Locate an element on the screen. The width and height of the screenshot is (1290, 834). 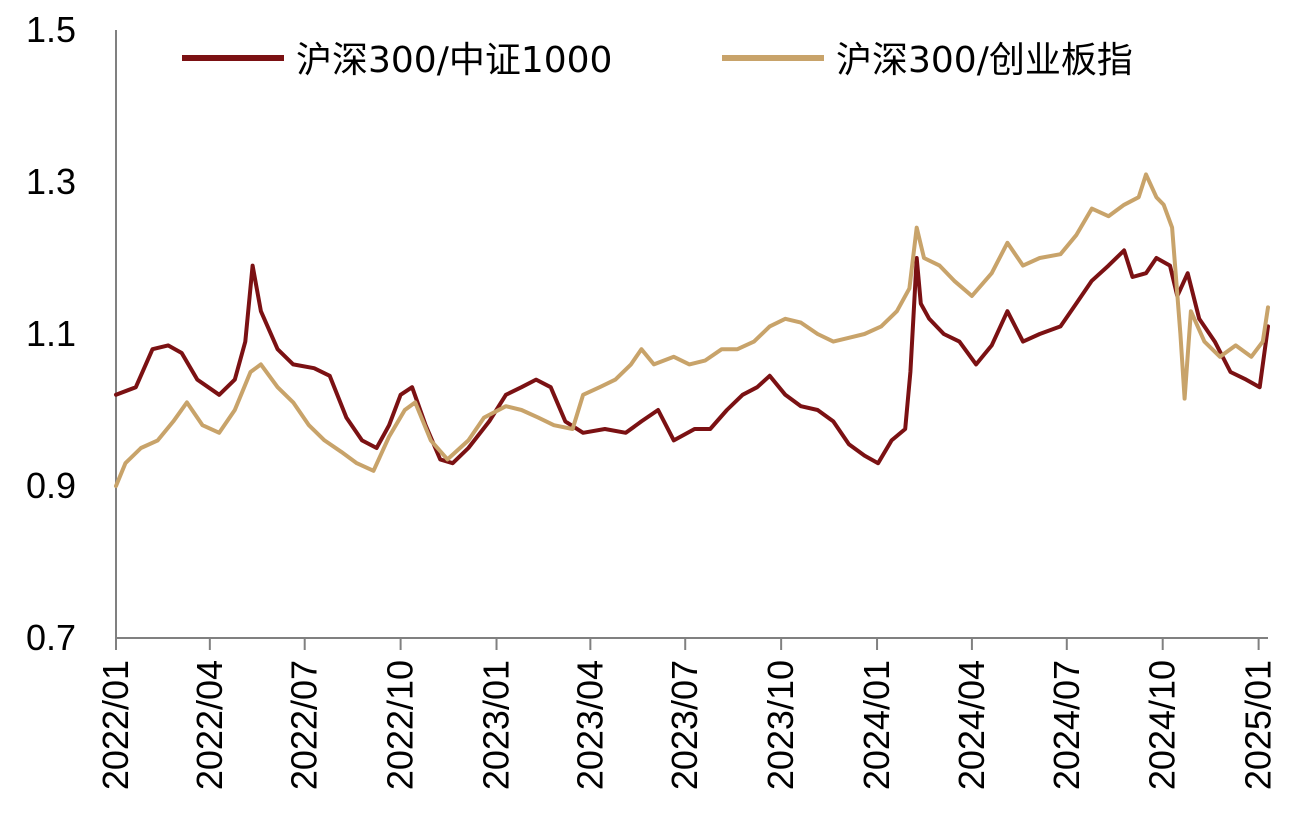
y-ticks-group: 1.5 1.3 1.1 0.9 0.7 is located at coordinates (51, 333).